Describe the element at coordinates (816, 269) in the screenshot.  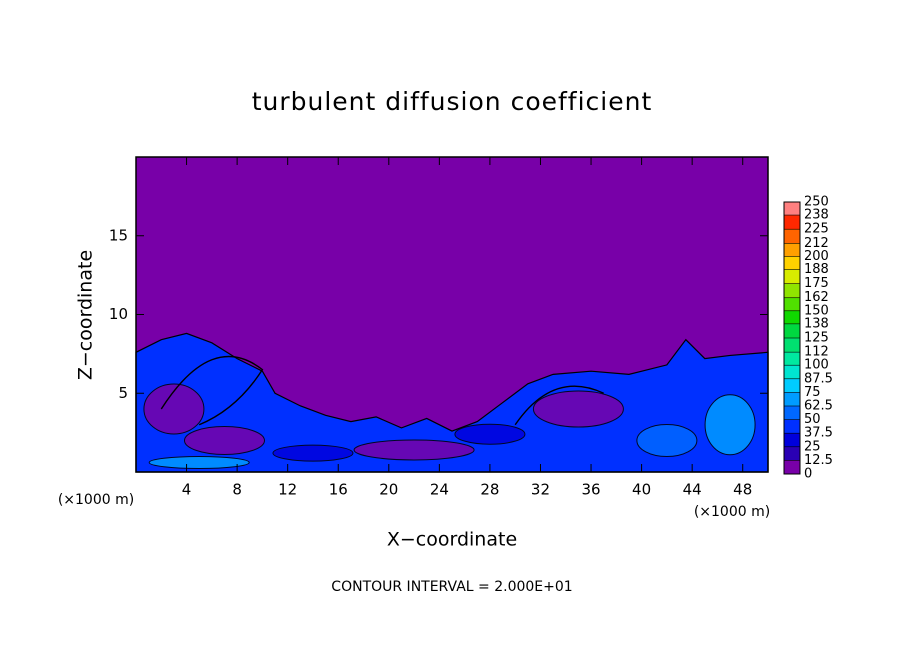
I see `colorbar-label: 188` at that location.